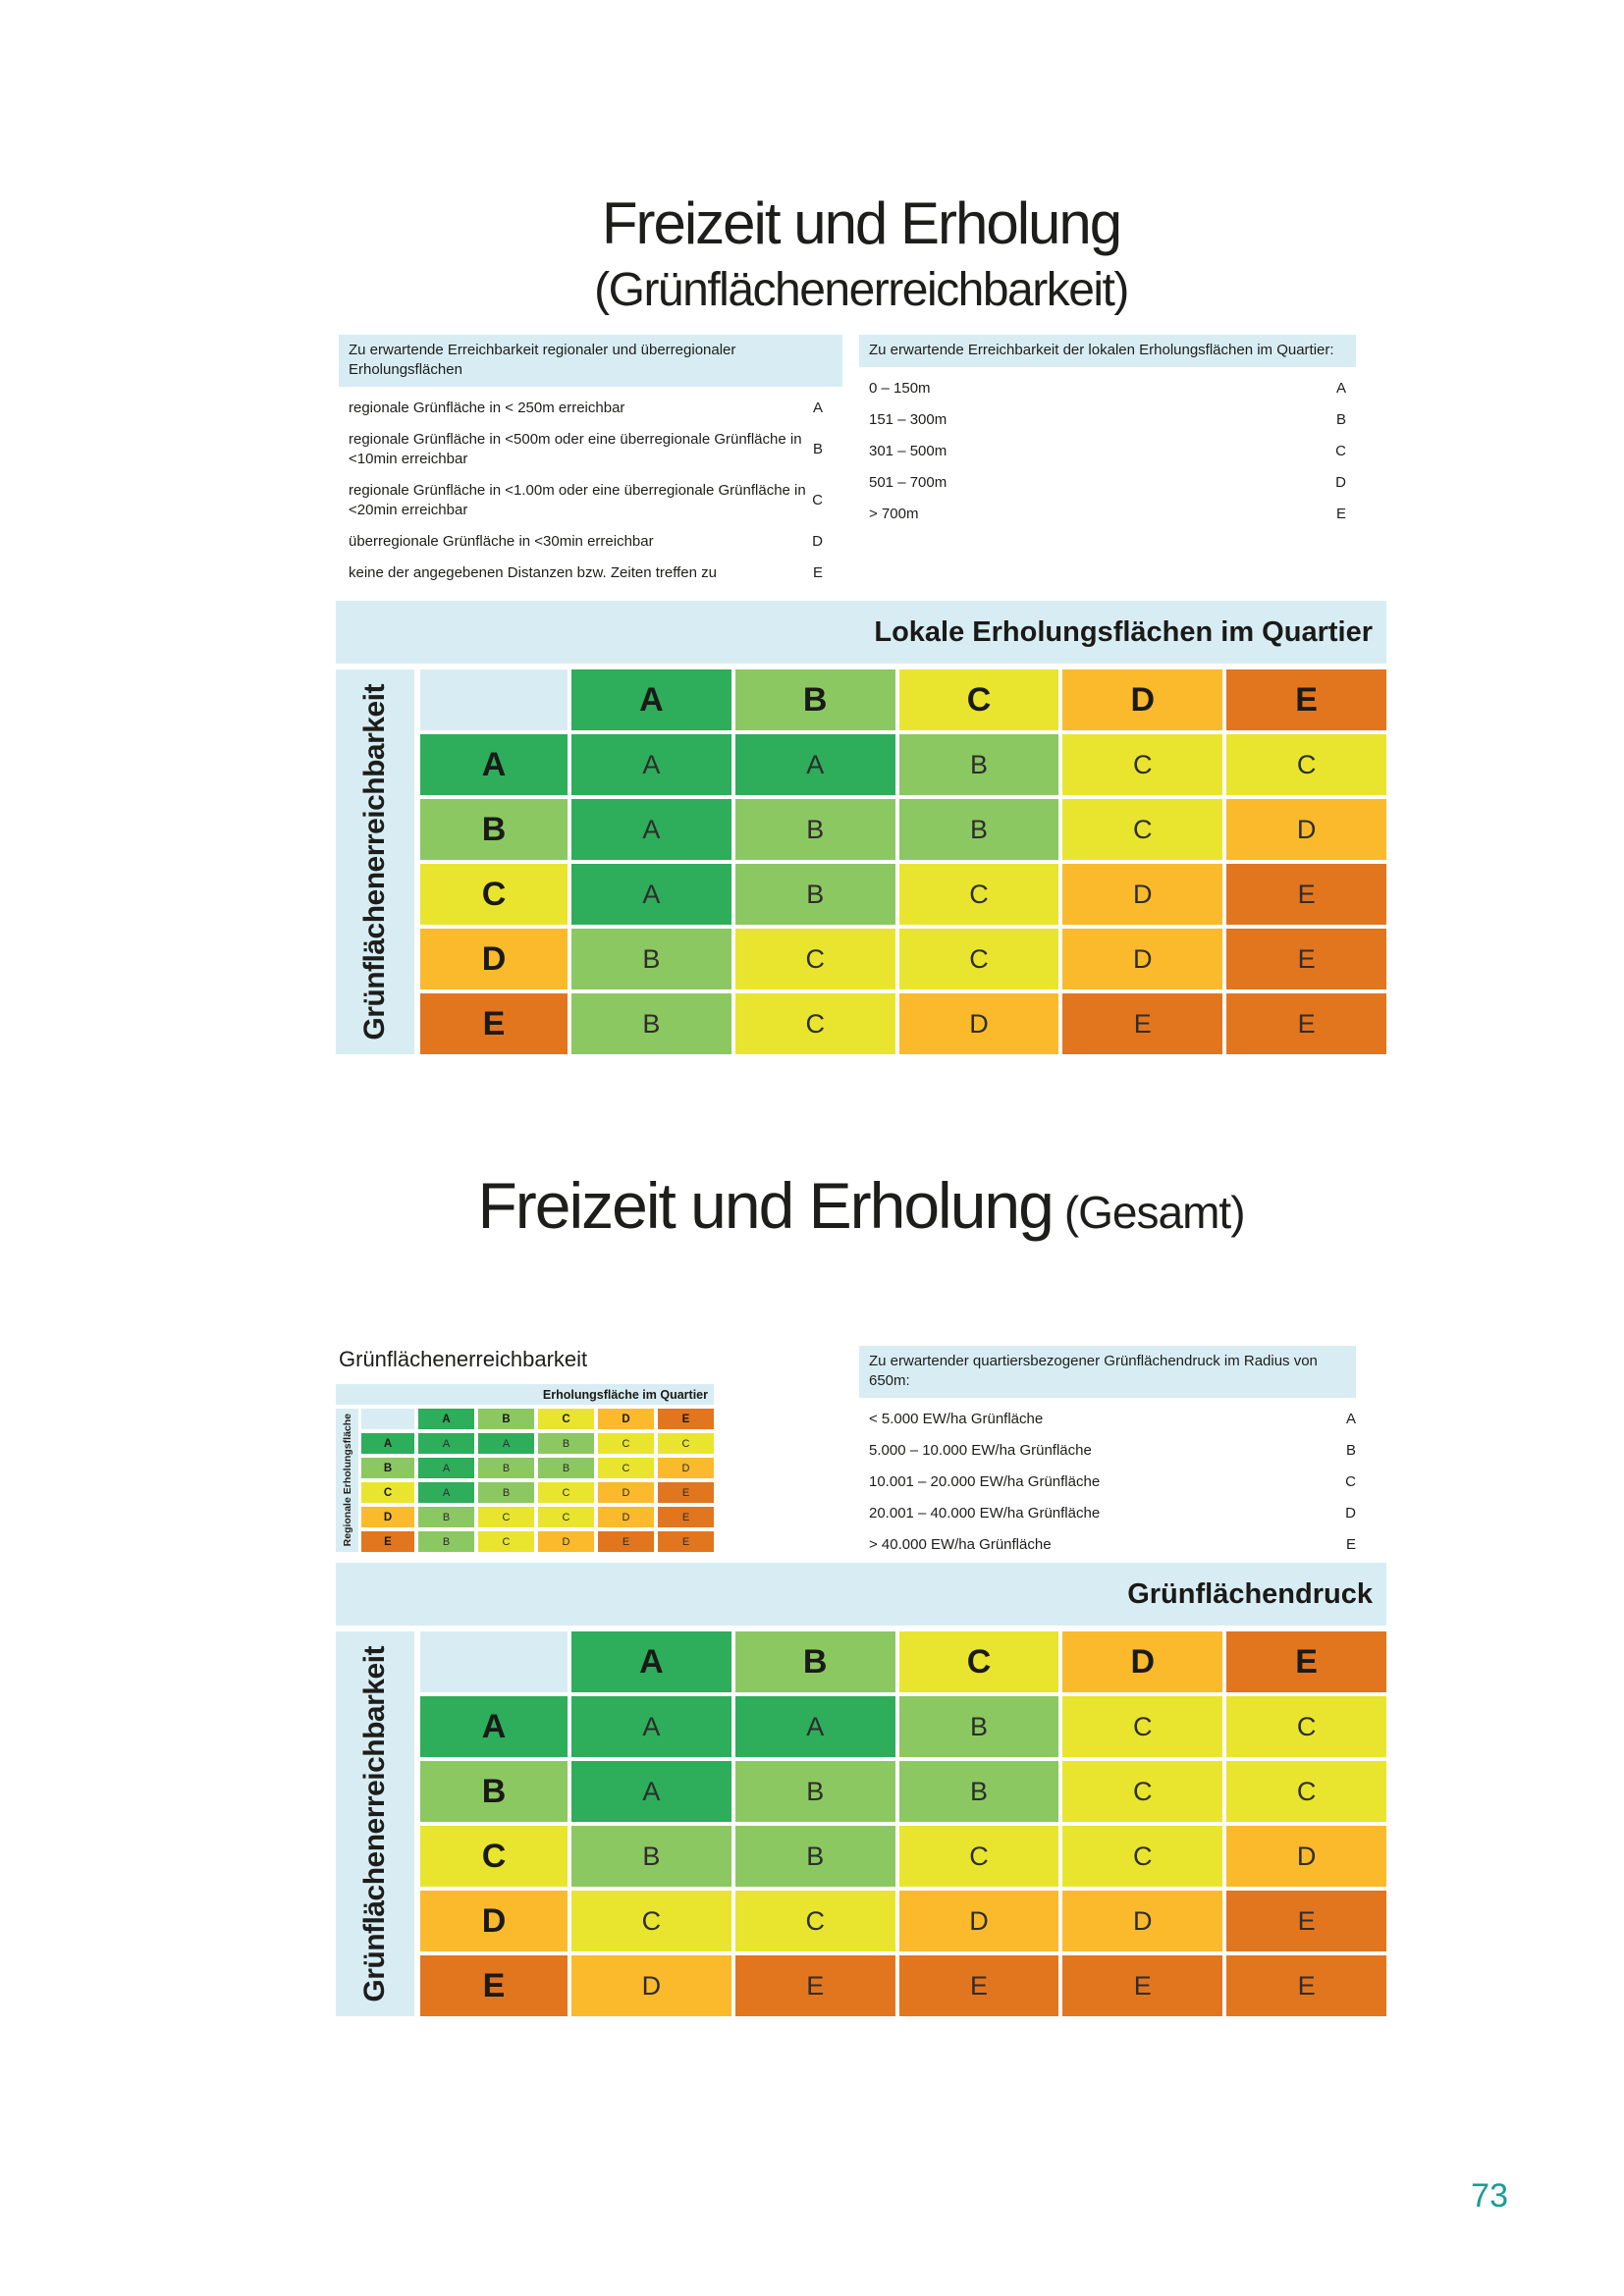  Describe the element at coordinates (765, 1205) in the screenshot. I see `section2-title-main: Freizeit und Erholung` at that location.